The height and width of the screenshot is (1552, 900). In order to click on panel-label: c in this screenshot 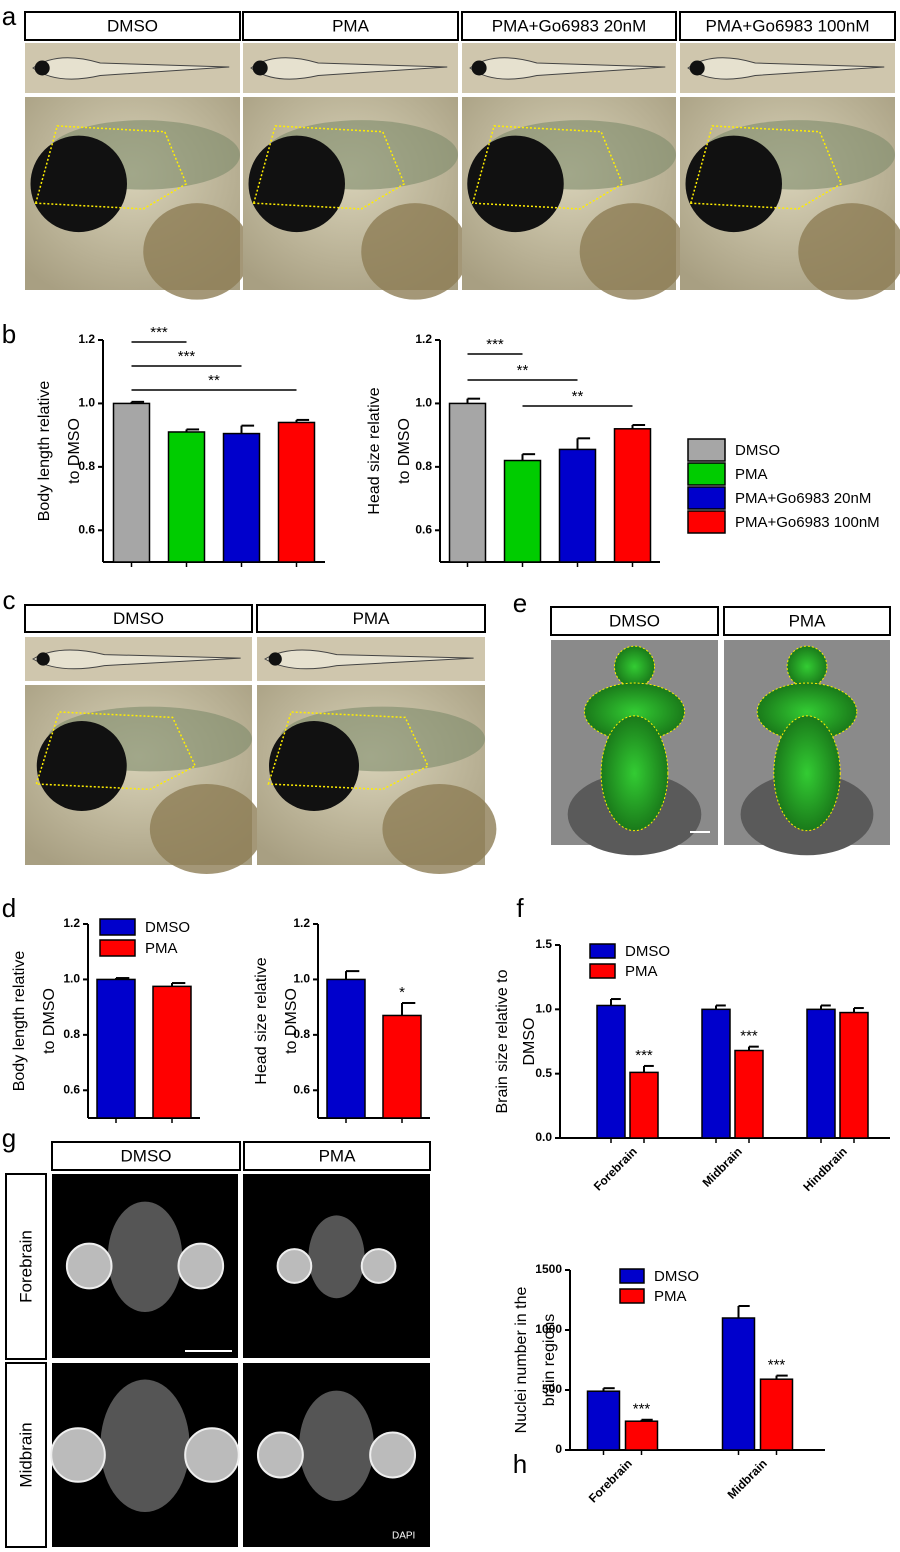, I will do `click(9, 600)`.